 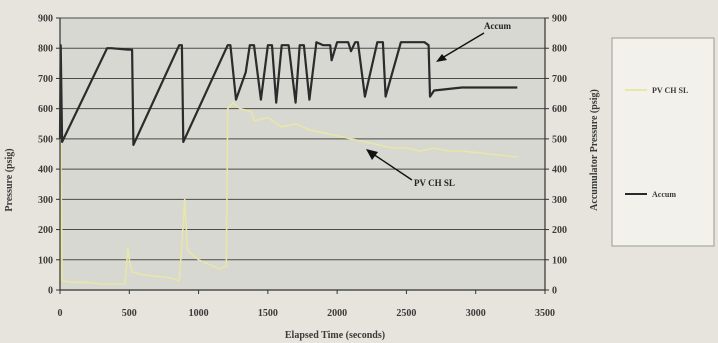 What do you see at coordinates (559, 200) in the screenshot?
I see `y2-tick-label: 300` at bounding box center [559, 200].